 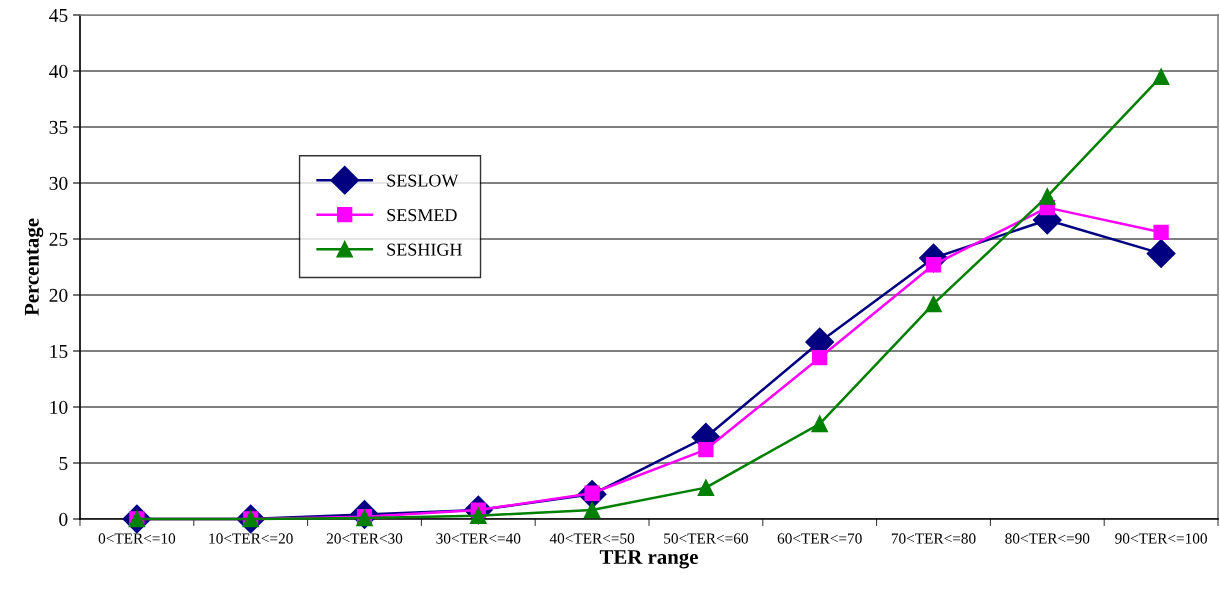 I want to click on x-axis-title: TER range, so click(x=648, y=559).